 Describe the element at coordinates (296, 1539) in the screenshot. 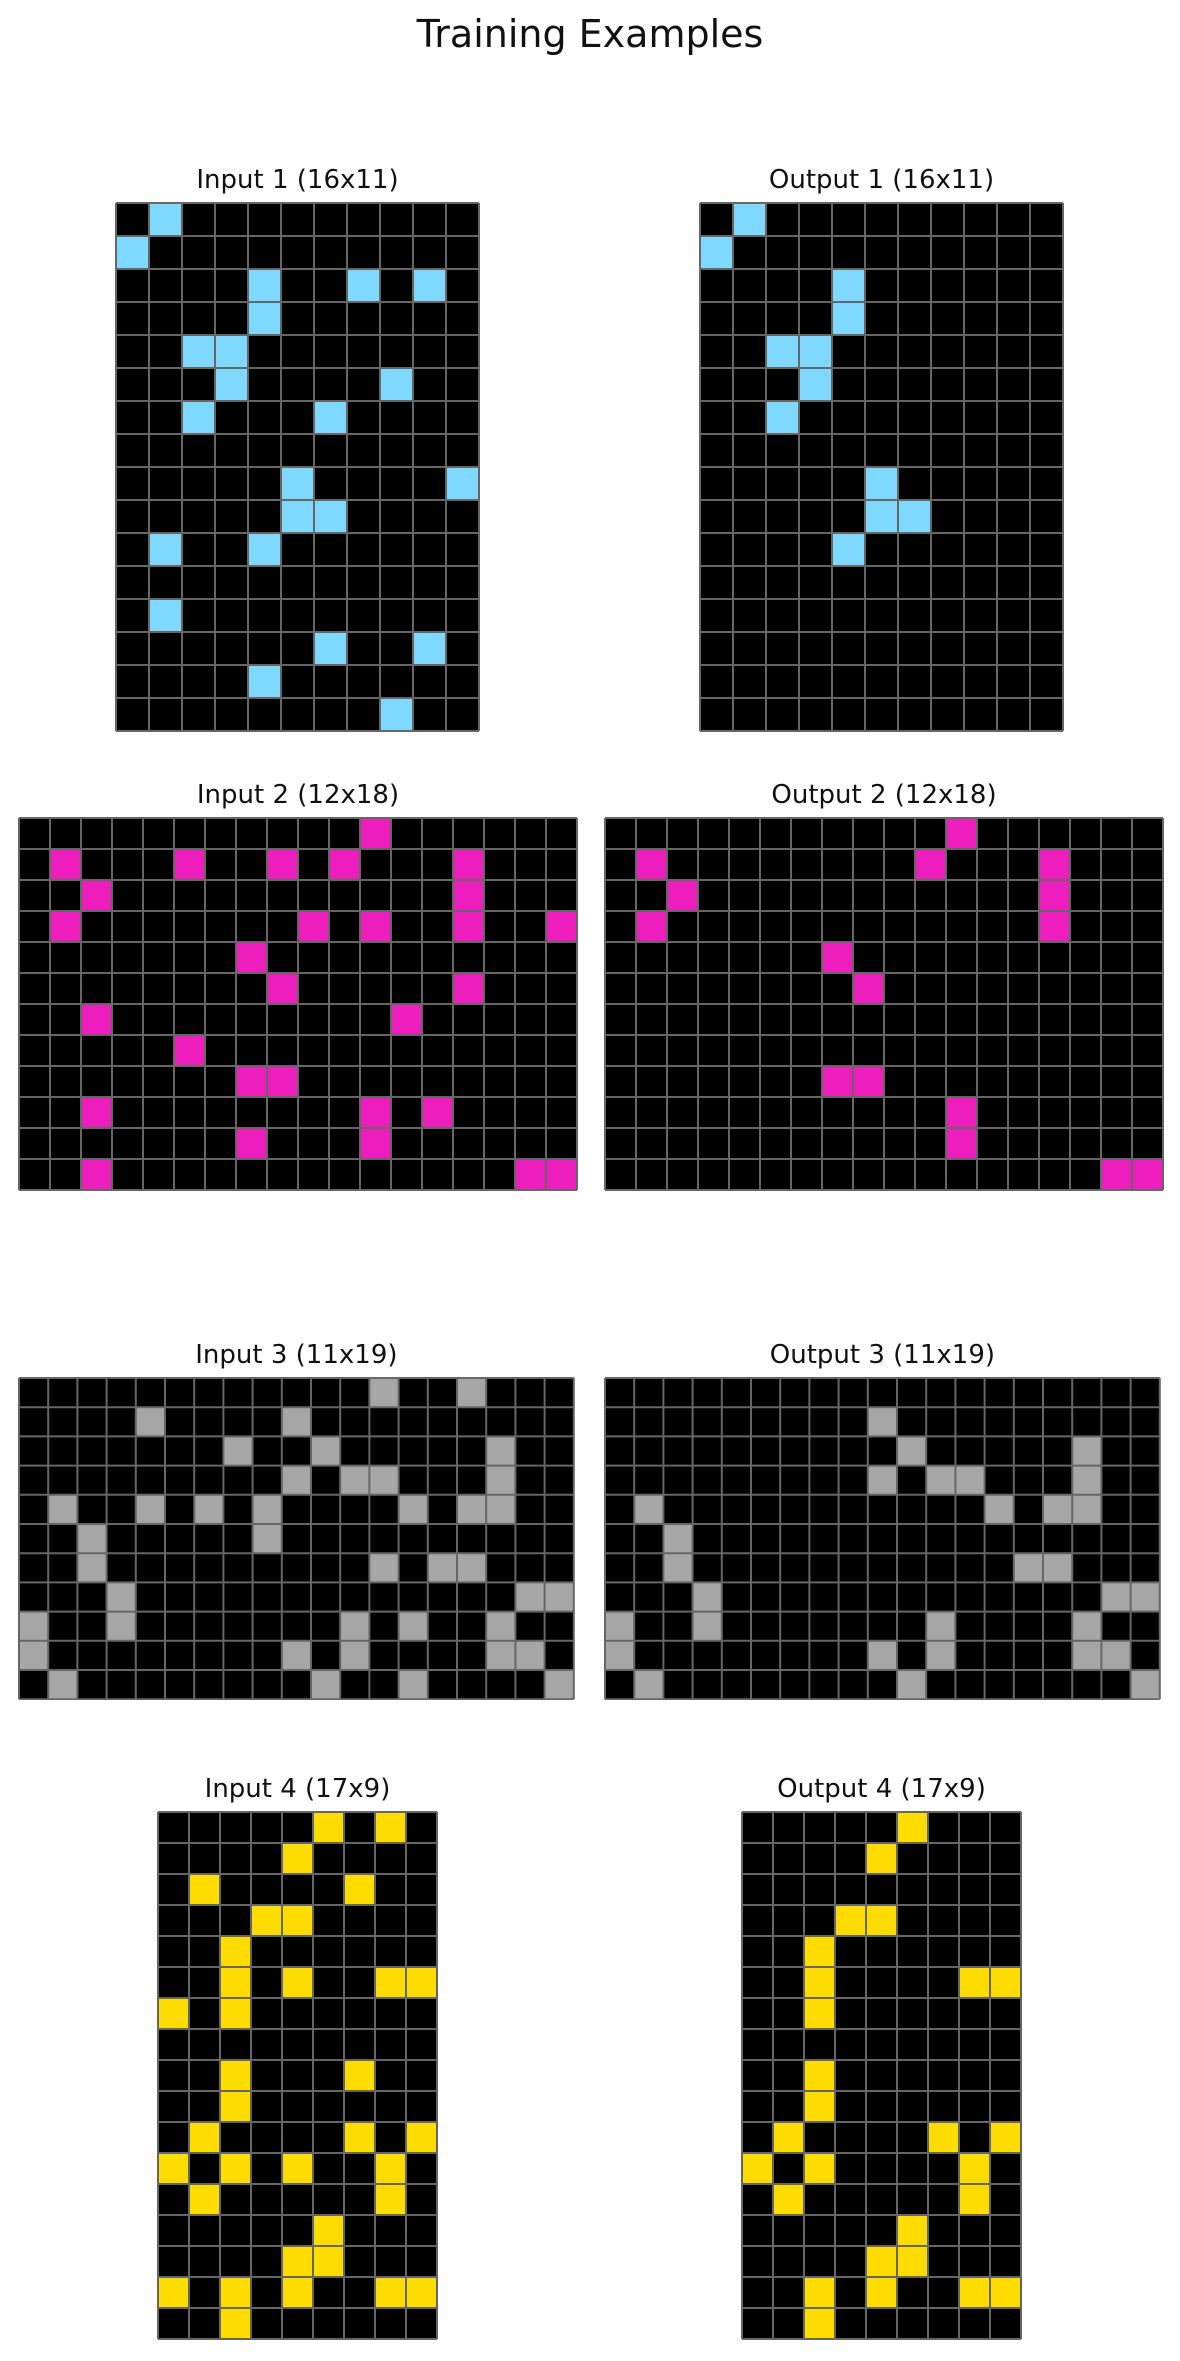

I see `input-3-grid` at that location.